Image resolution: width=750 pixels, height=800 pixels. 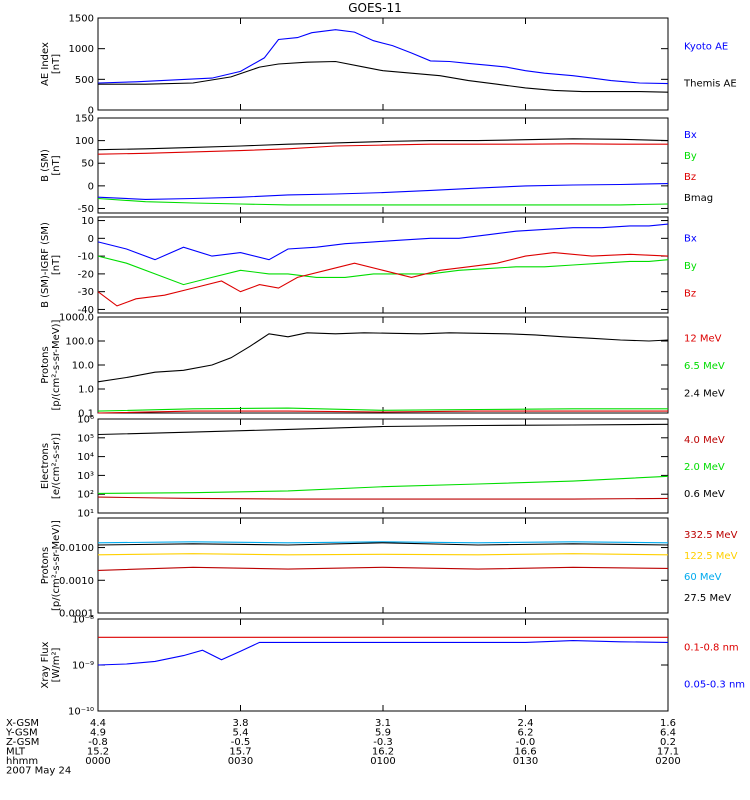 I want to click on y-tick-label: -40, so click(x=86, y=310).